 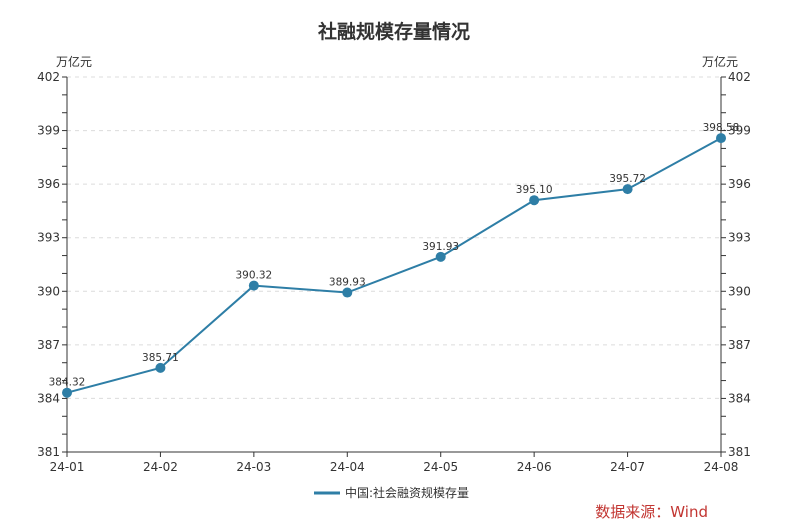 I want to click on y-tick-label: 402, so click(x=48, y=77).